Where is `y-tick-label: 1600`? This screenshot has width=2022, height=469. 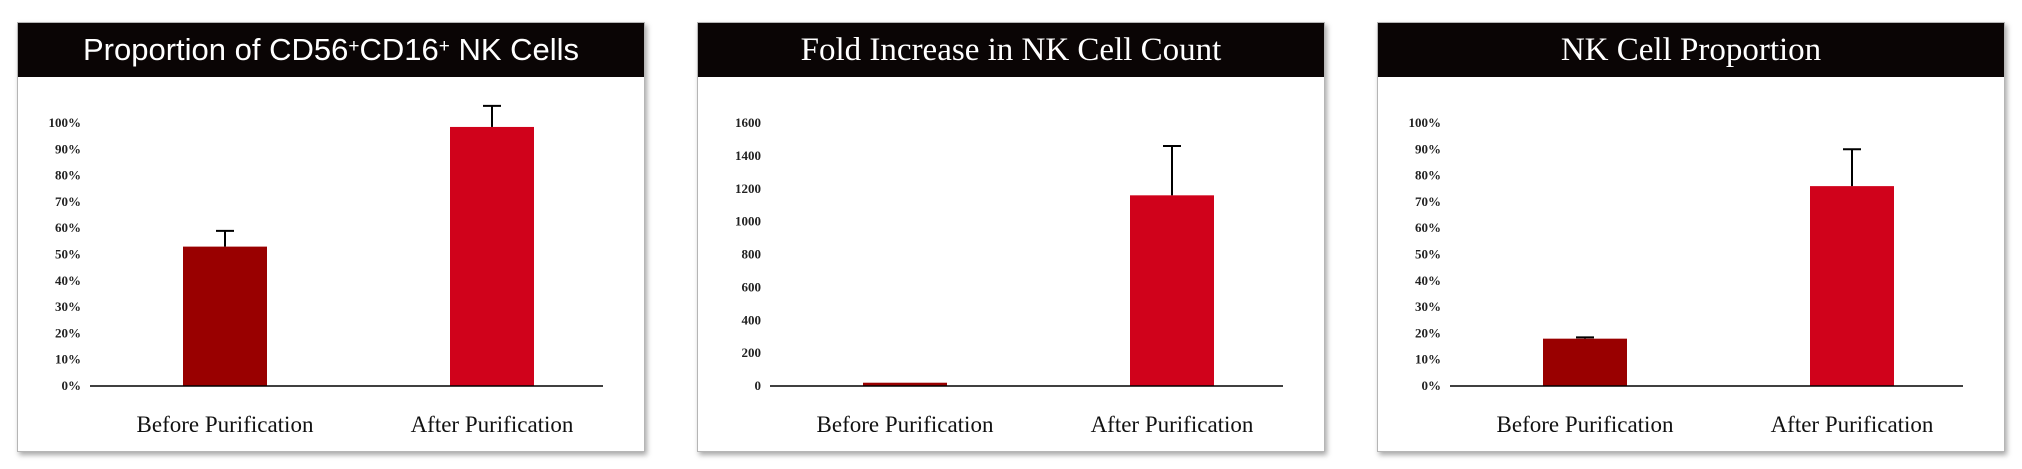
y-tick-label: 1600 is located at coordinates (748, 122).